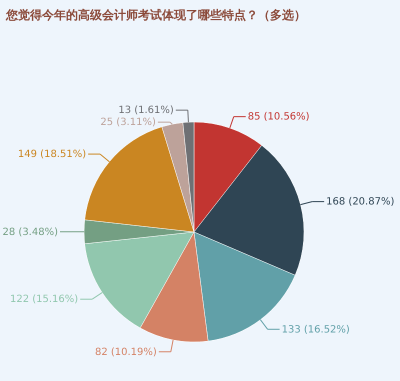 This screenshot has height=381, width=400. What do you see at coordinates (146, 110) in the screenshot?
I see `data-label: 13 (1.61%)` at bounding box center [146, 110].